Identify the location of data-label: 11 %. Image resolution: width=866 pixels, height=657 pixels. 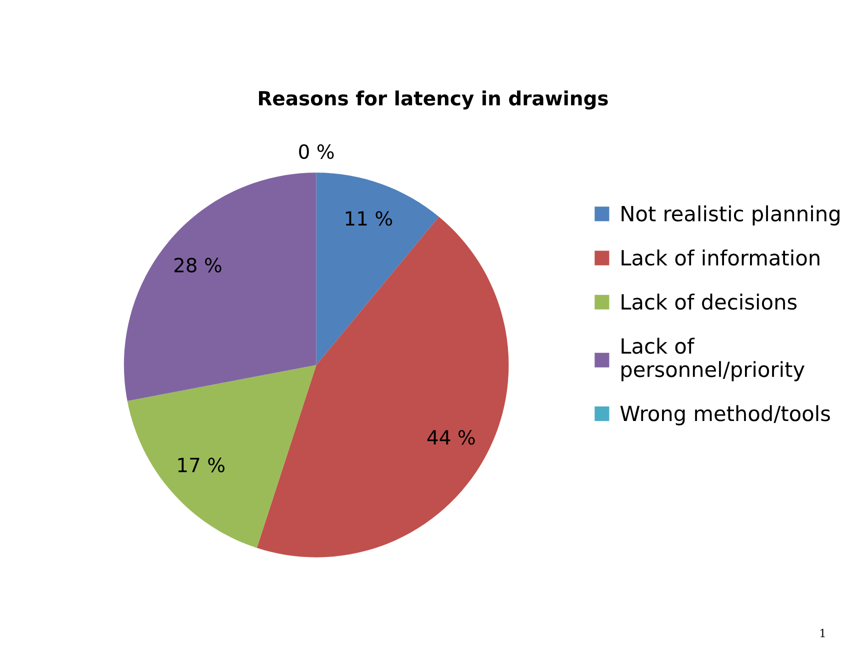
(369, 218).